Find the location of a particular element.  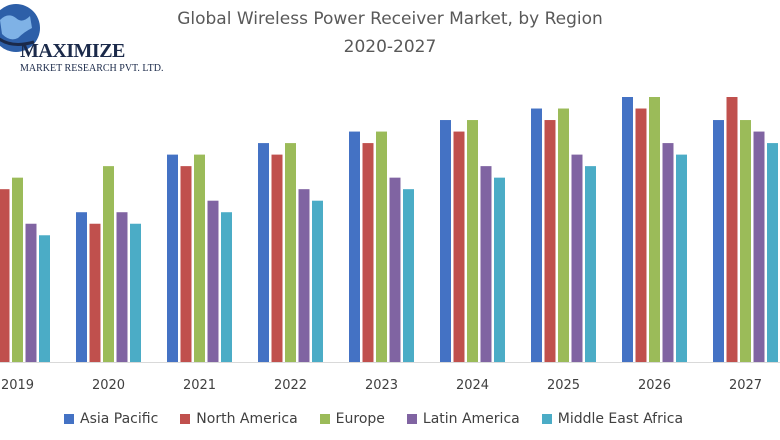

bar-2022-europe is located at coordinates (290, 252).